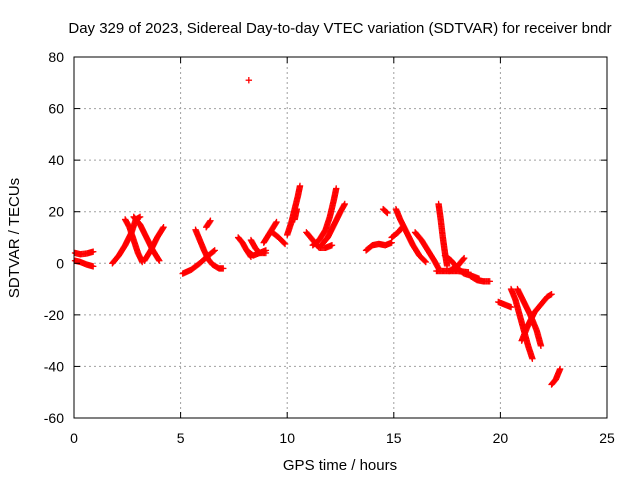 The height and width of the screenshot is (480, 640). What do you see at coordinates (56, 109) in the screenshot?
I see `y-tick-label: 60` at bounding box center [56, 109].